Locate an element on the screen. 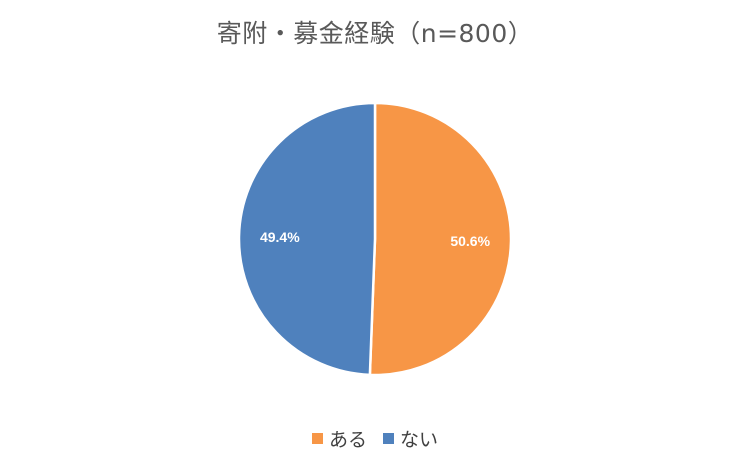 This screenshot has height=472, width=750. data-label-1: 49.4% is located at coordinates (280, 237).